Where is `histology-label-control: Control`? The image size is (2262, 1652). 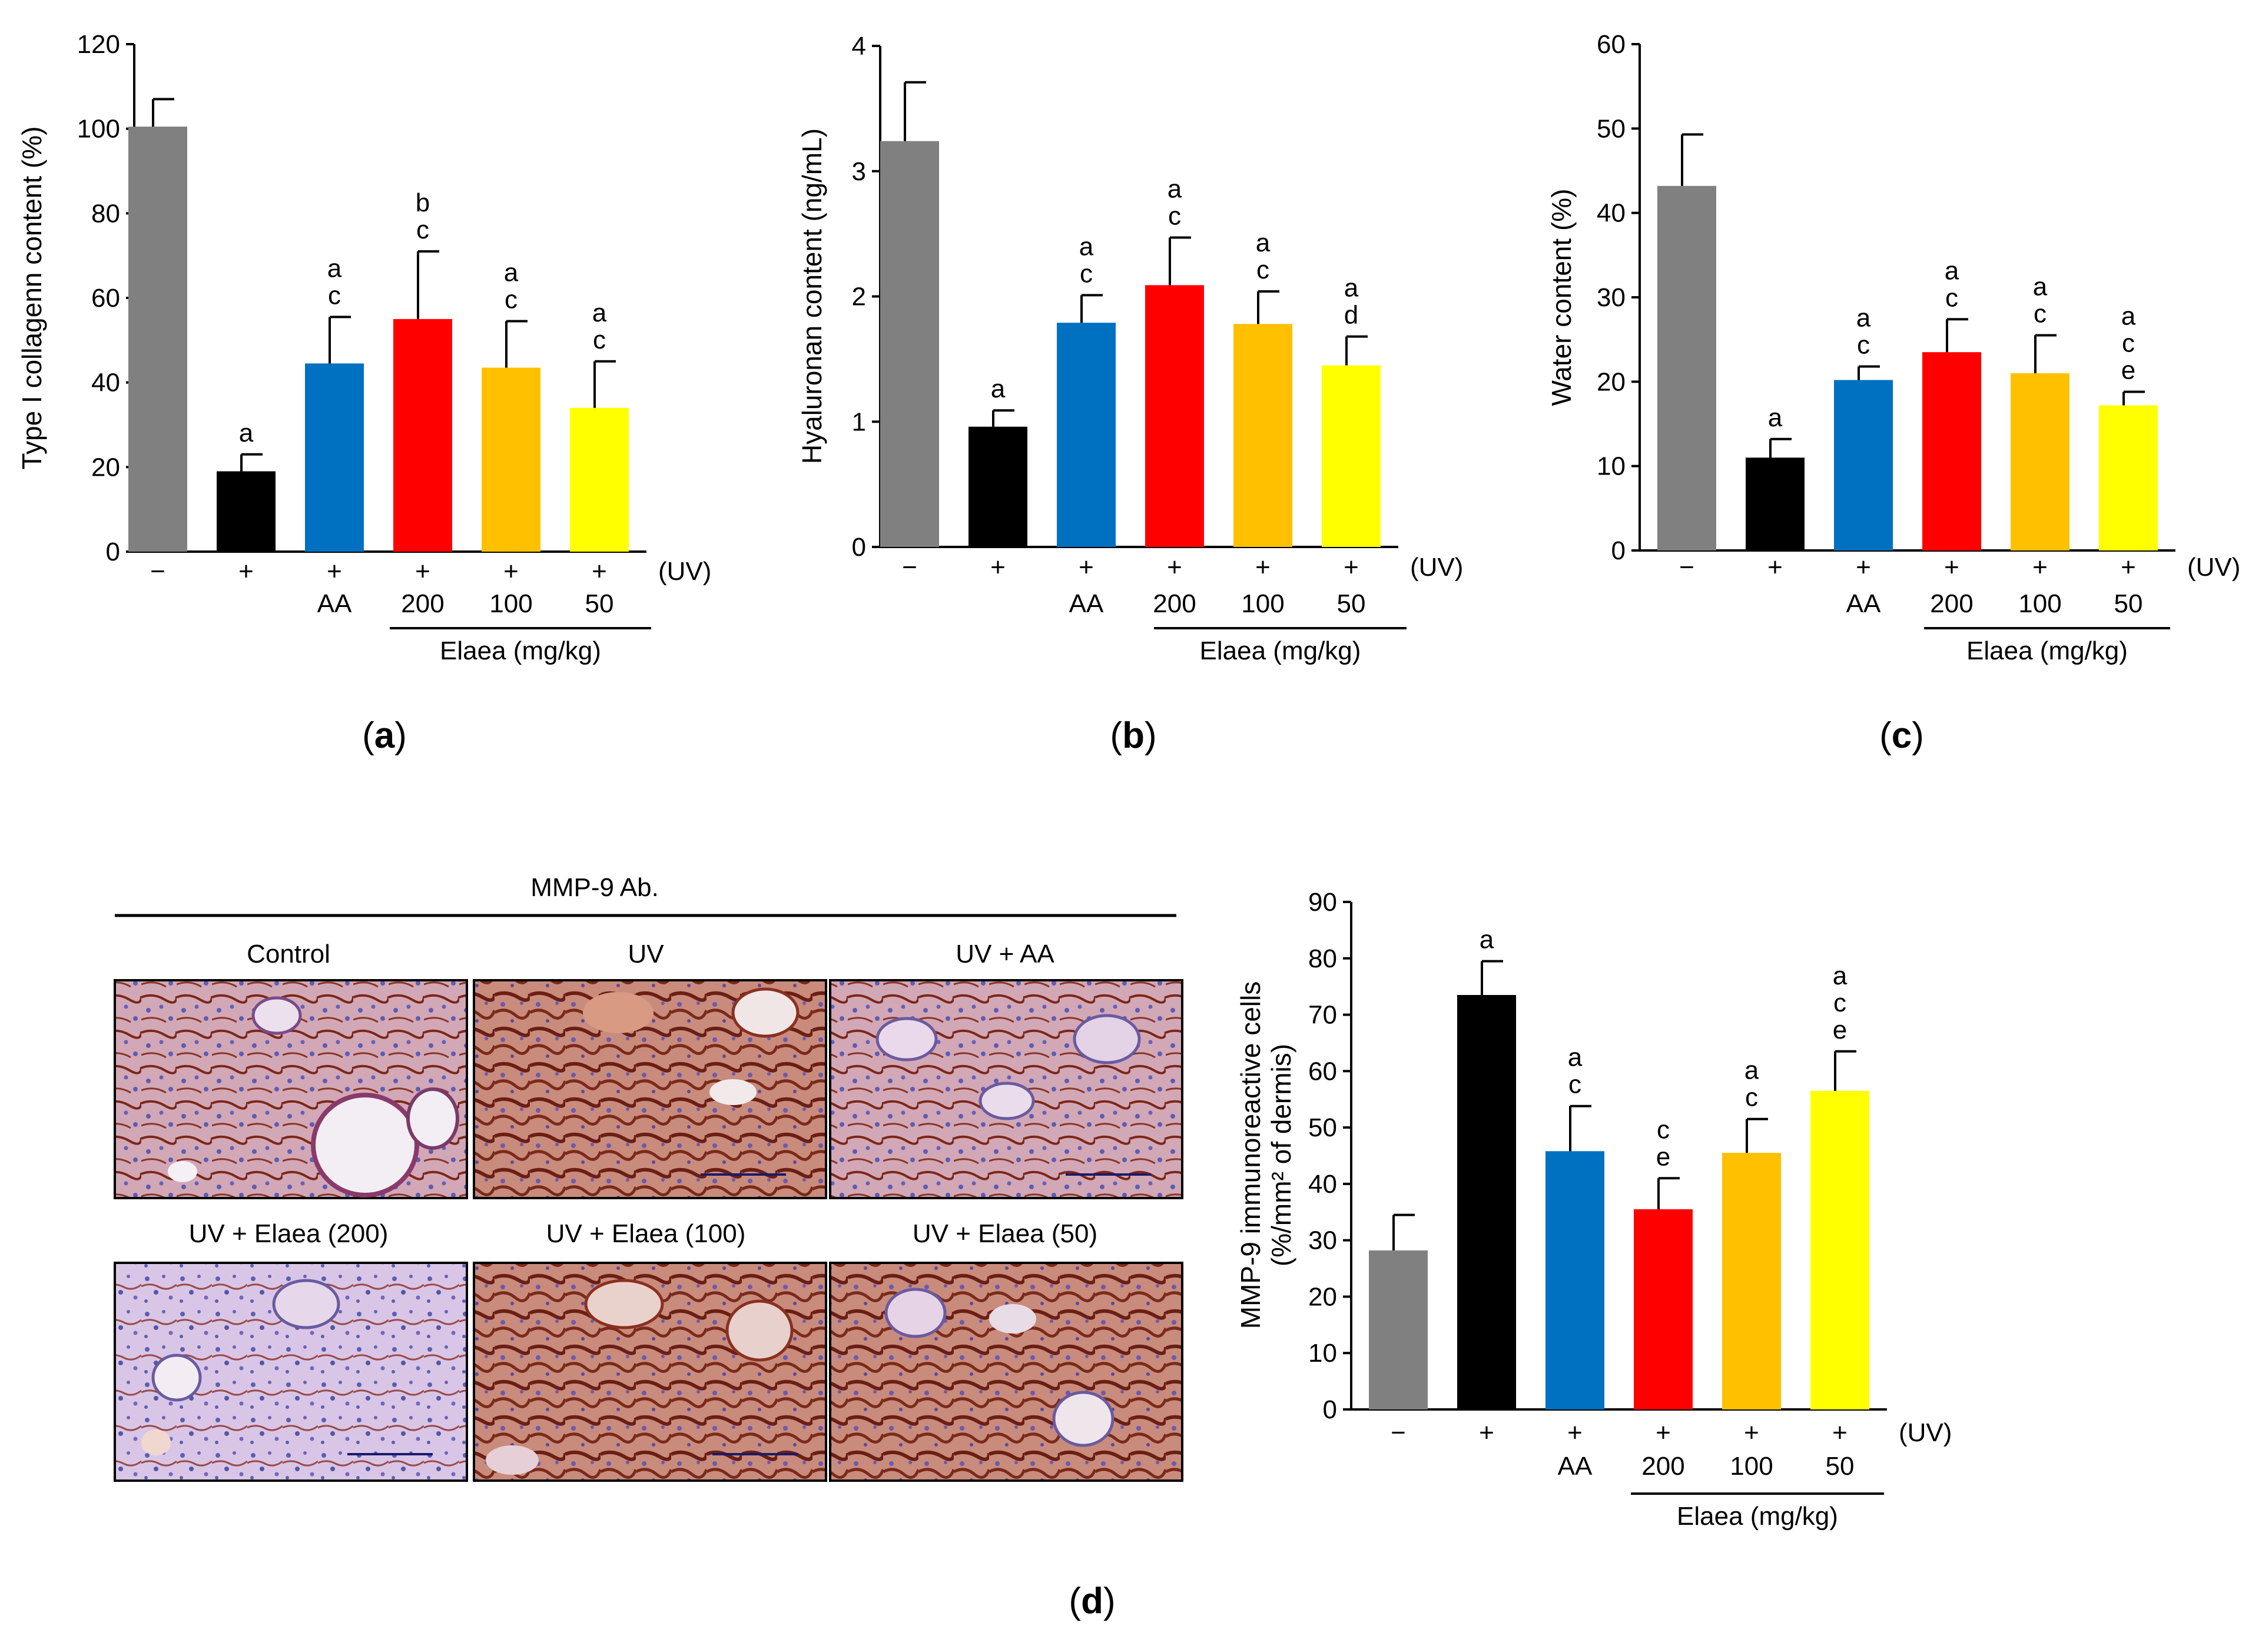 histology-label-control: Control is located at coordinates (289, 954).